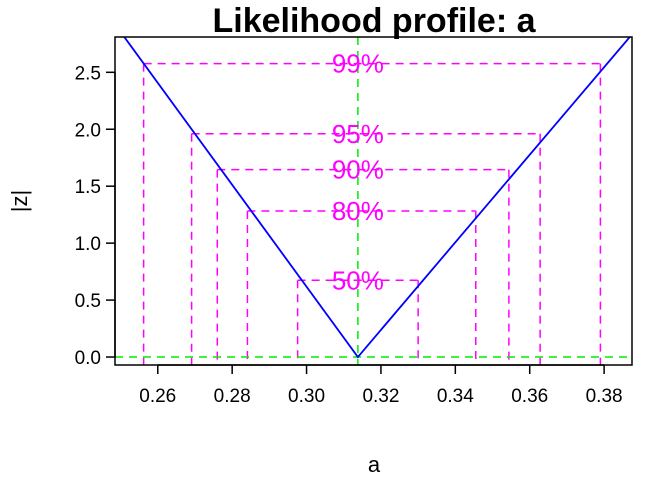 The width and height of the screenshot is (672, 480). I want to click on ci-label-4: 99%, so click(358, 64).